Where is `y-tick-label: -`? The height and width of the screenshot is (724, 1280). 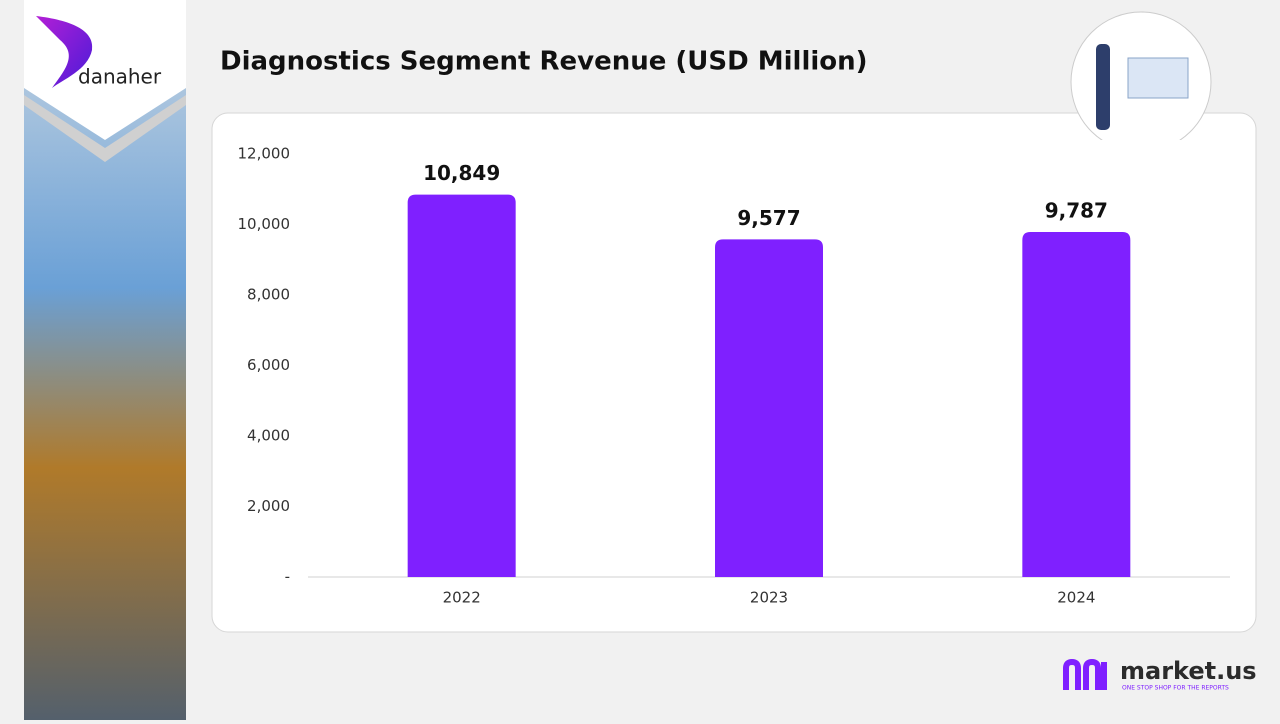 y-tick-label: - is located at coordinates (287, 577).